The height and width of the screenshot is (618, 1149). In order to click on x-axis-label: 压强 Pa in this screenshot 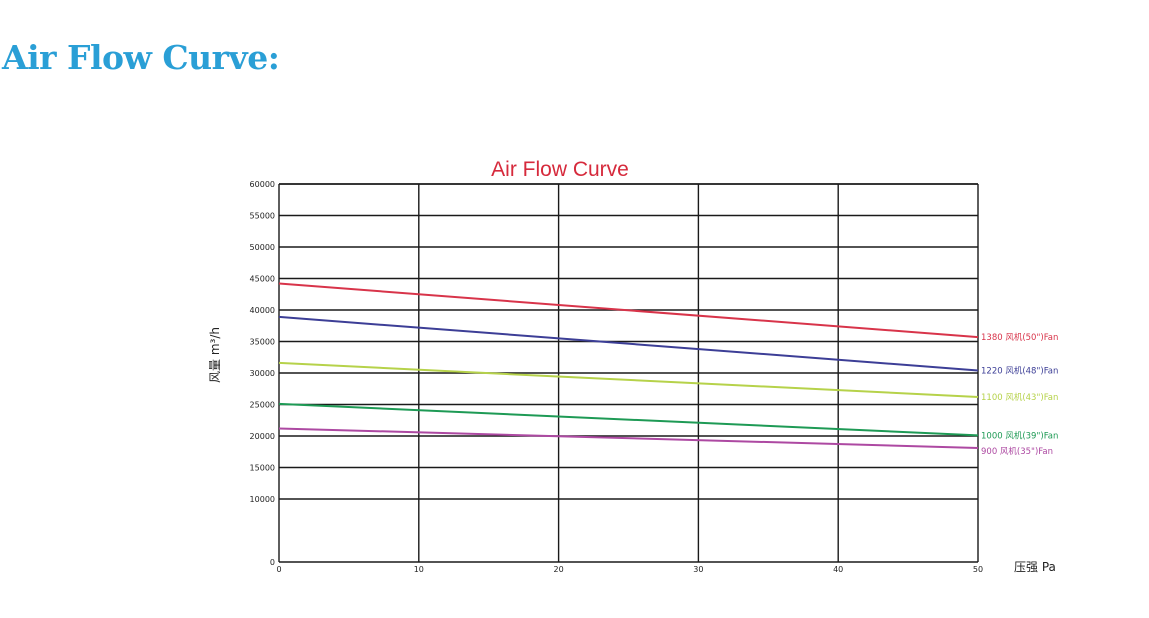, I will do `click(1035, 567)`.